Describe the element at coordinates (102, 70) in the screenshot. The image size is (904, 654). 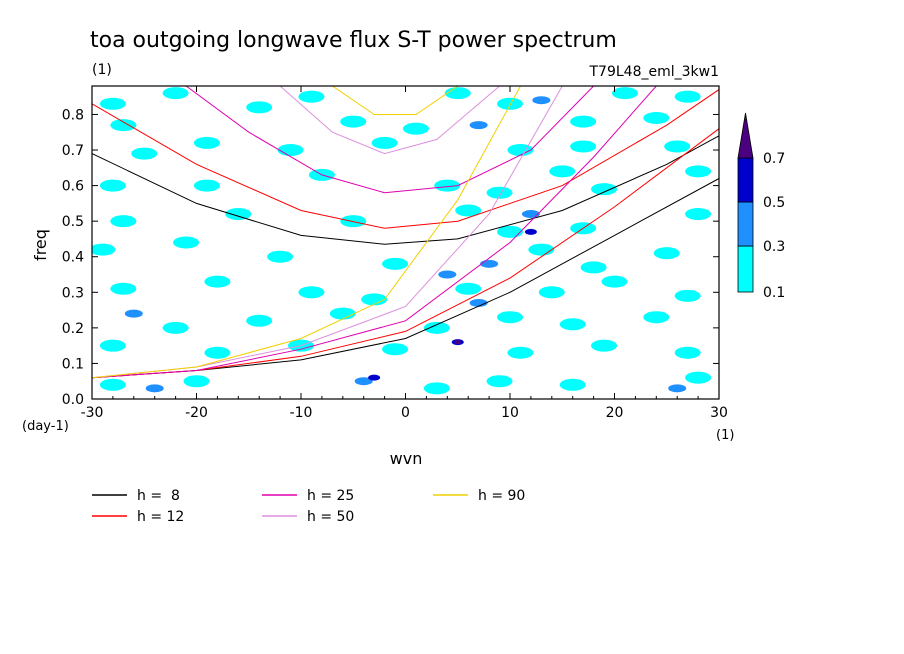
I see `chart-subtitle-left: (1)` at that location.